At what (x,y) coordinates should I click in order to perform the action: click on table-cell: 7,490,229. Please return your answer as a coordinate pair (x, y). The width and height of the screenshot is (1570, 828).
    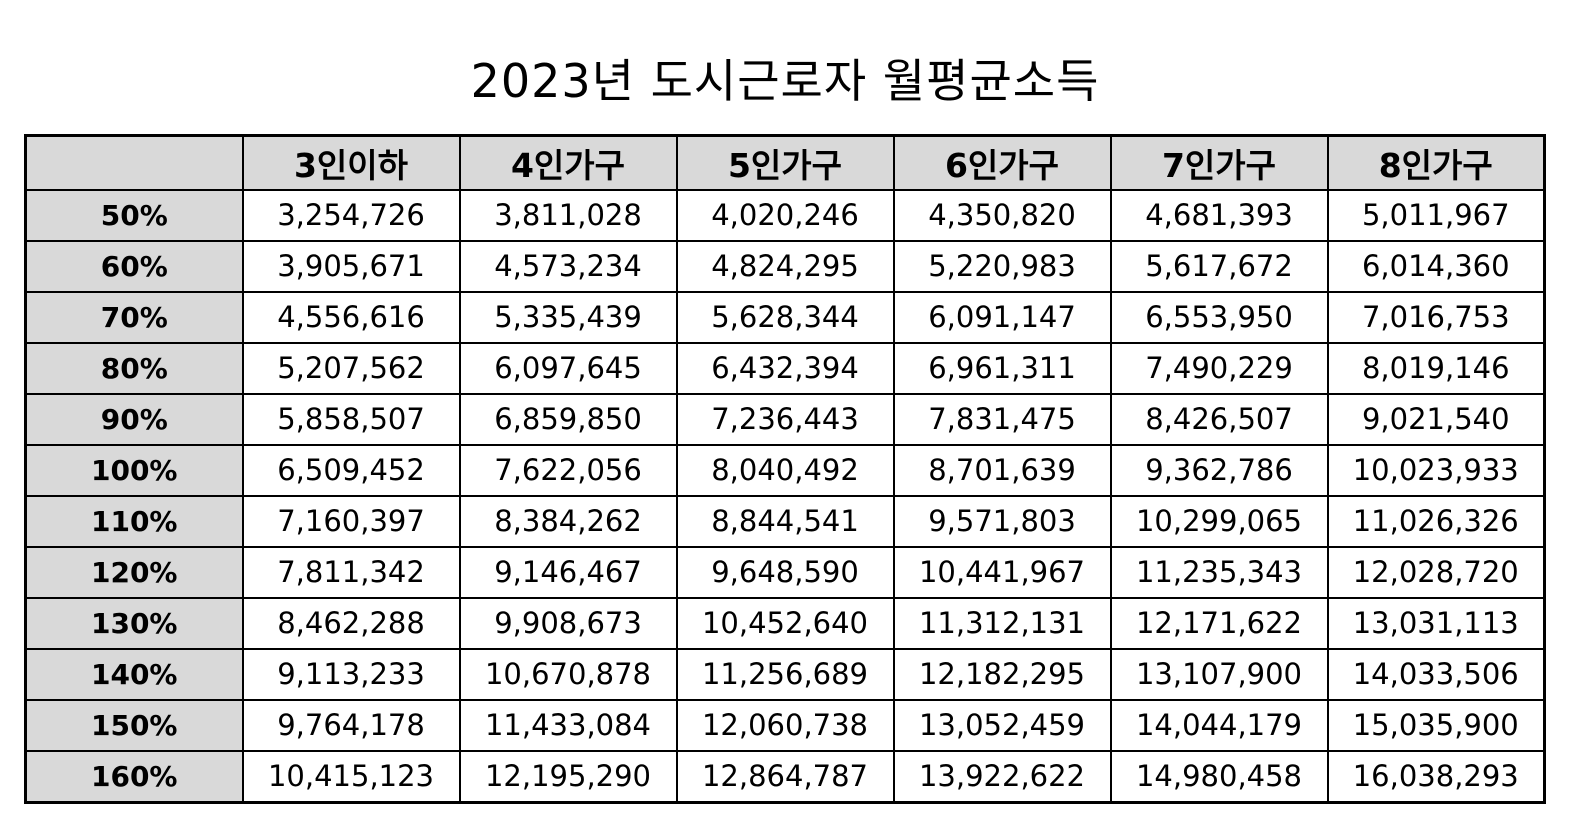
    Looking at the image, I should click on (1219, 368).